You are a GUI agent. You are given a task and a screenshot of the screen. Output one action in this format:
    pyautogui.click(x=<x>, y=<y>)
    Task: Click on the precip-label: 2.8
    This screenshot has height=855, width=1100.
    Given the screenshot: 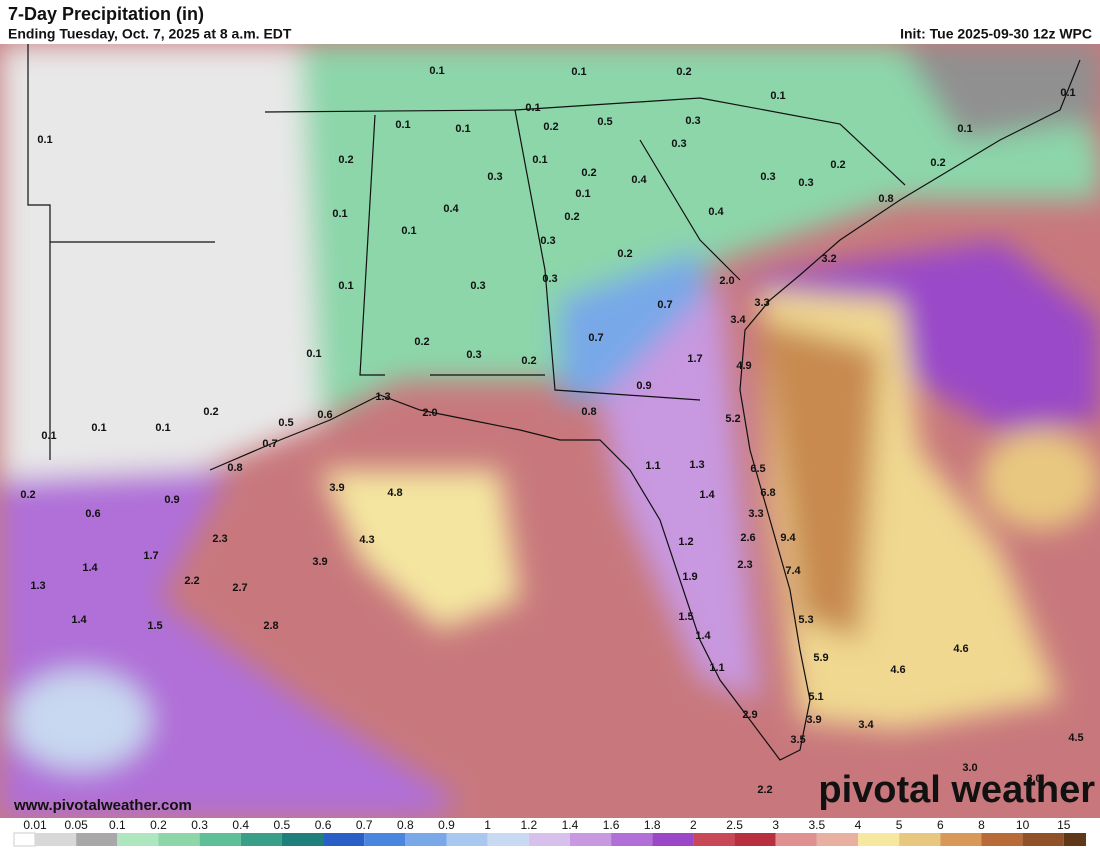 What is the action you would take?
    pyautogui.click(x=270, y=626)
    